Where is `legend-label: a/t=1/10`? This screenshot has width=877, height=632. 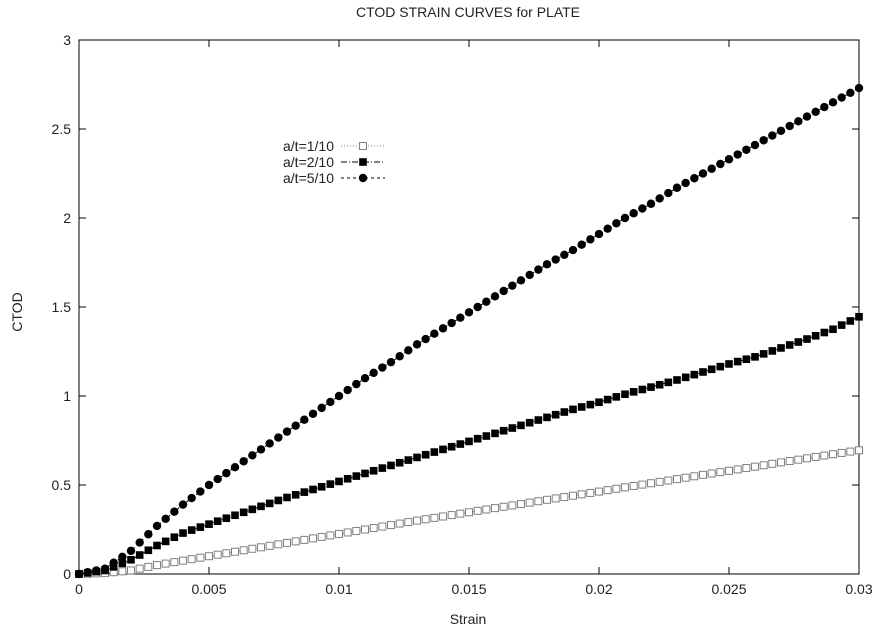
legend-label: a/t=1/10 is located at coordinates (308, 146).